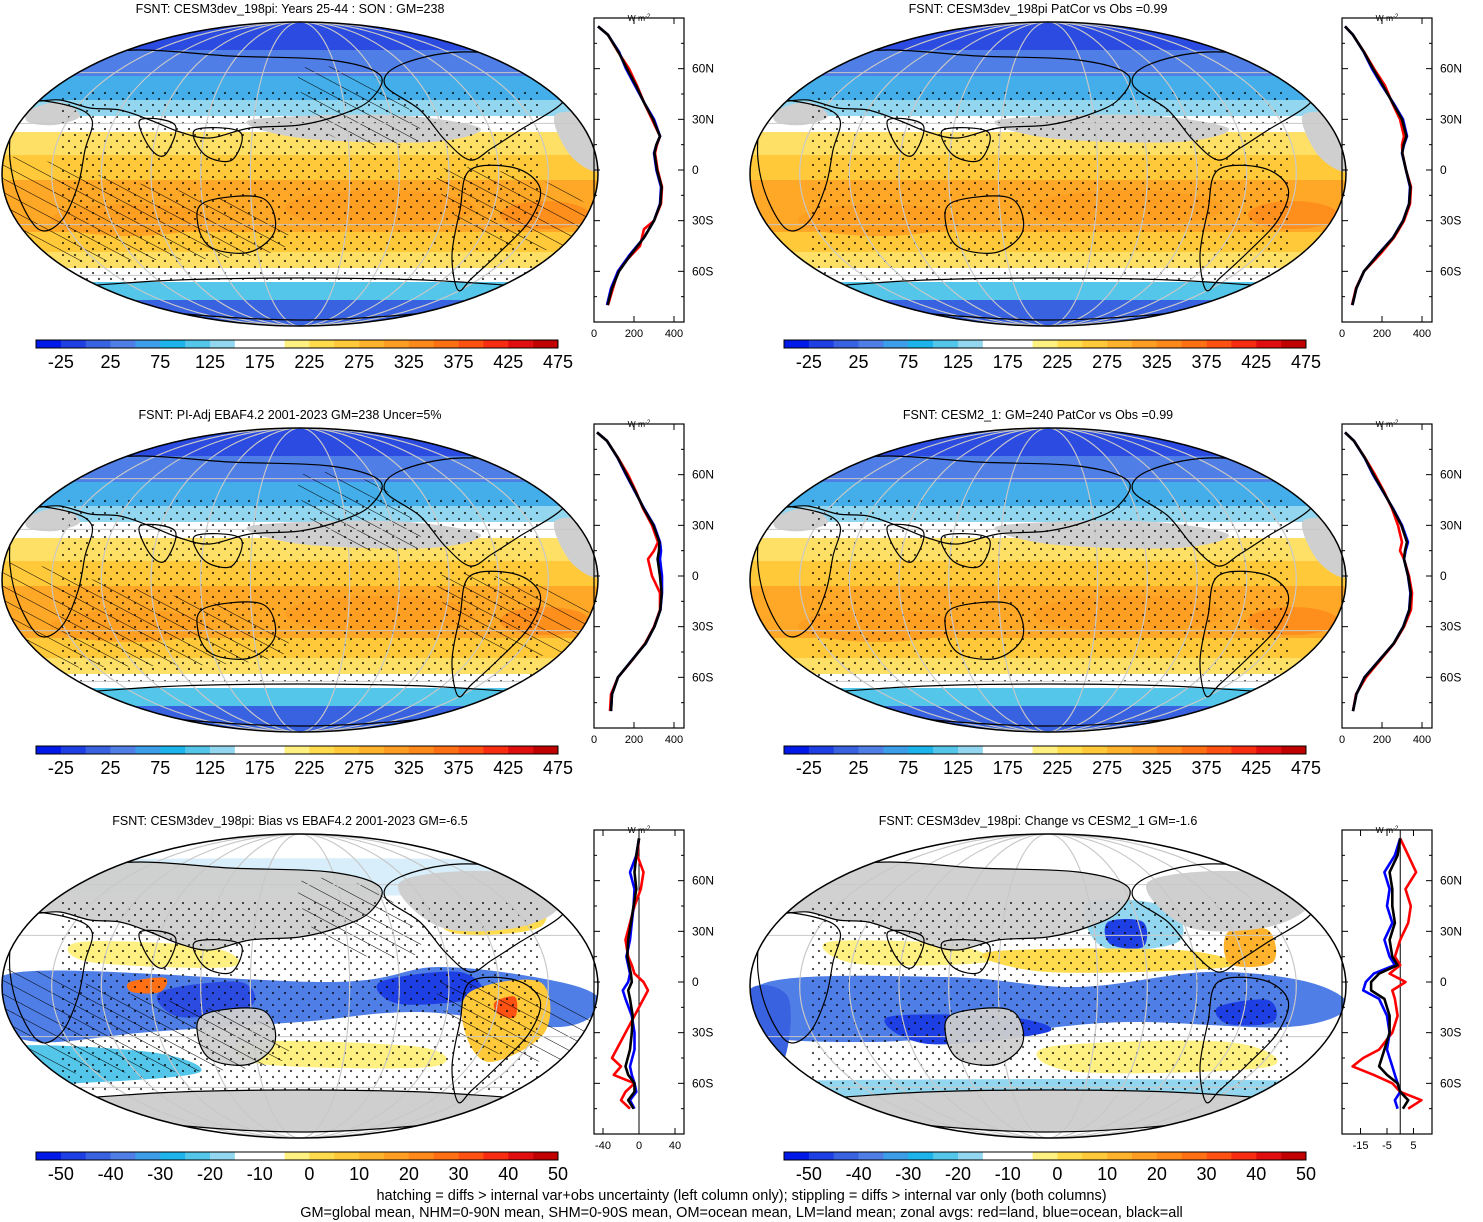  What do you see at coordinates (1451, 931) in the screenshot?
I see `zonal-lat-label: 30N` at bounding box center [1451, 931].